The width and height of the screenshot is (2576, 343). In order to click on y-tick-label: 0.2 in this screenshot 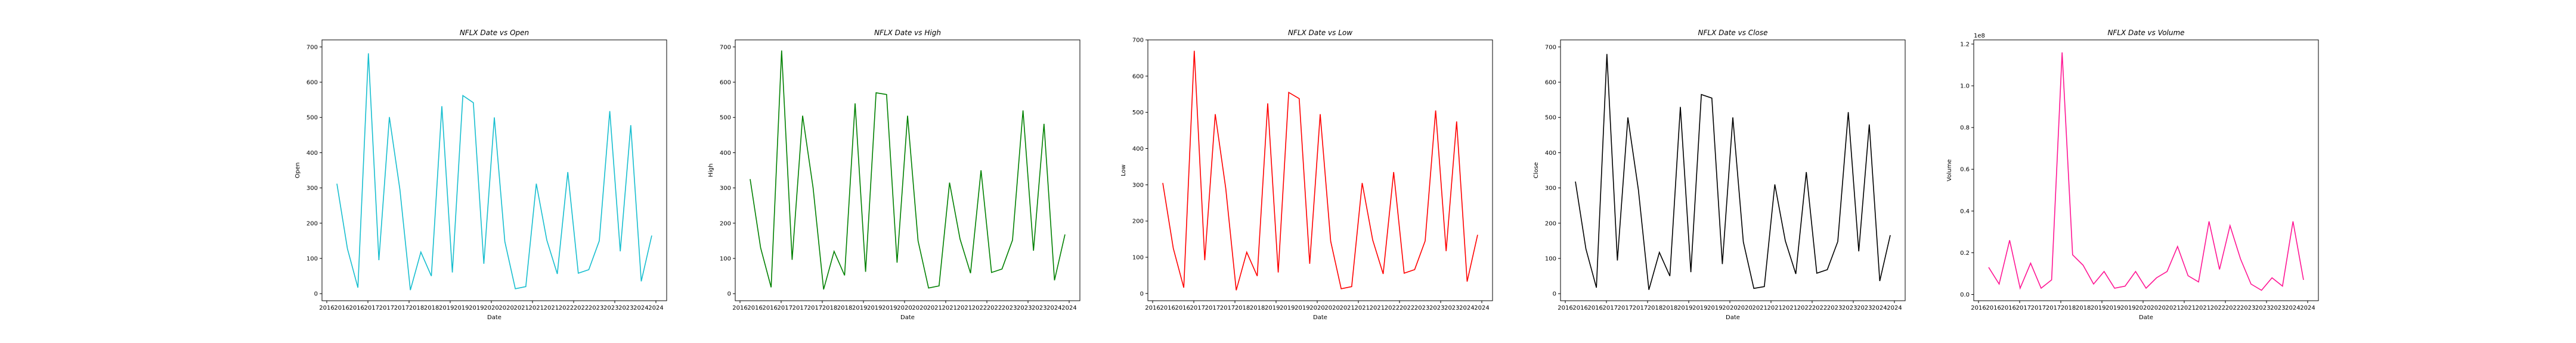, I will do `click(1965, 253)`.